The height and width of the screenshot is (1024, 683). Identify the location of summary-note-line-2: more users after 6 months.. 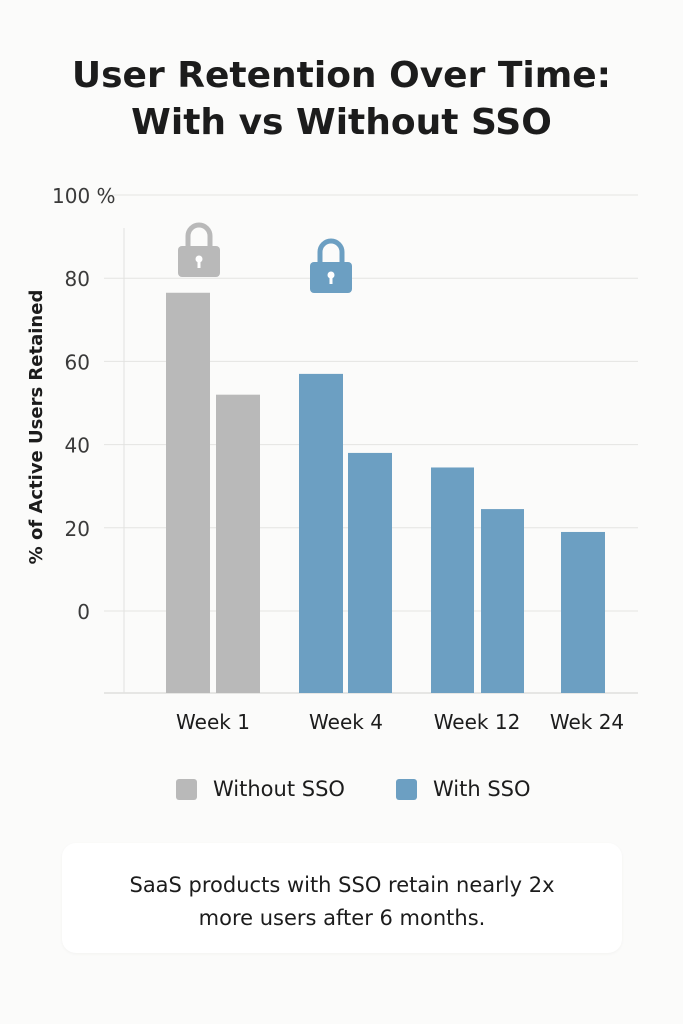
(342, 918).